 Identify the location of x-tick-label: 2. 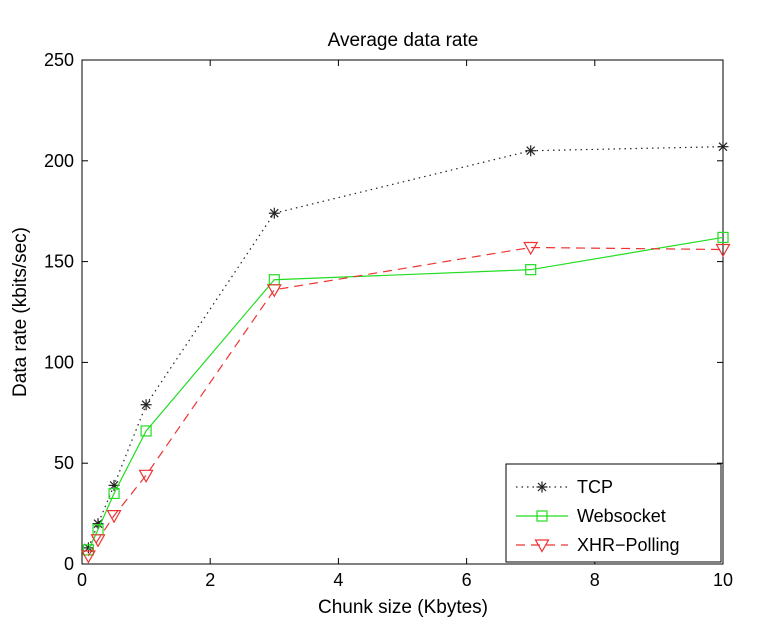
(210, 580).